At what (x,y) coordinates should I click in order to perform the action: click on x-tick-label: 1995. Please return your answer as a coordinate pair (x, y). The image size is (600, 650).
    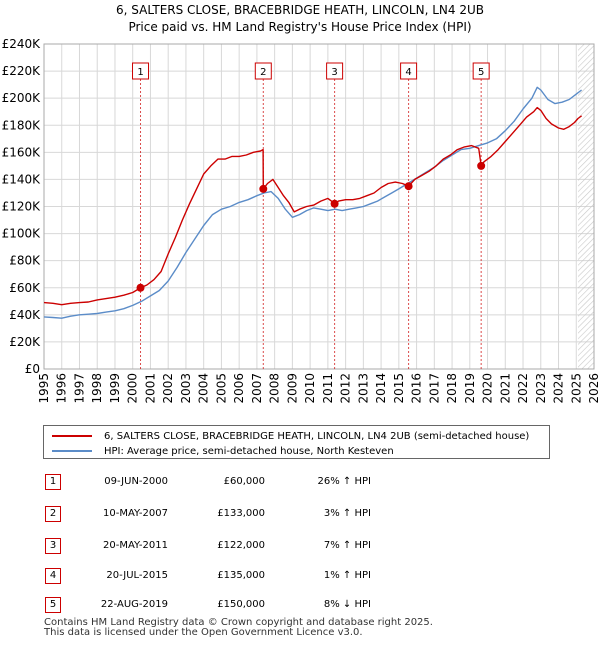
    Looking at the image, I should click on (44, 388).